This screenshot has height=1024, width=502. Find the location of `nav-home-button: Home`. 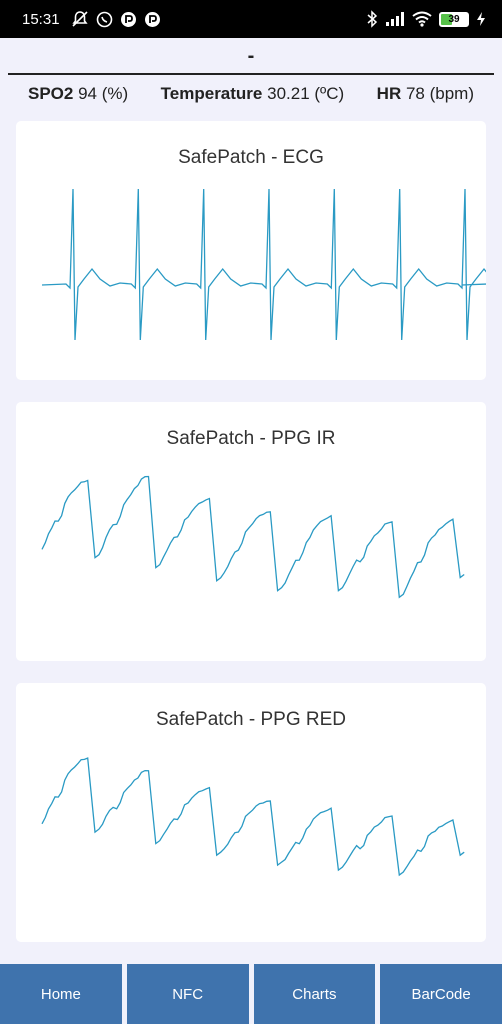

nav-home-button: Home is located at coordinates (61, 994).